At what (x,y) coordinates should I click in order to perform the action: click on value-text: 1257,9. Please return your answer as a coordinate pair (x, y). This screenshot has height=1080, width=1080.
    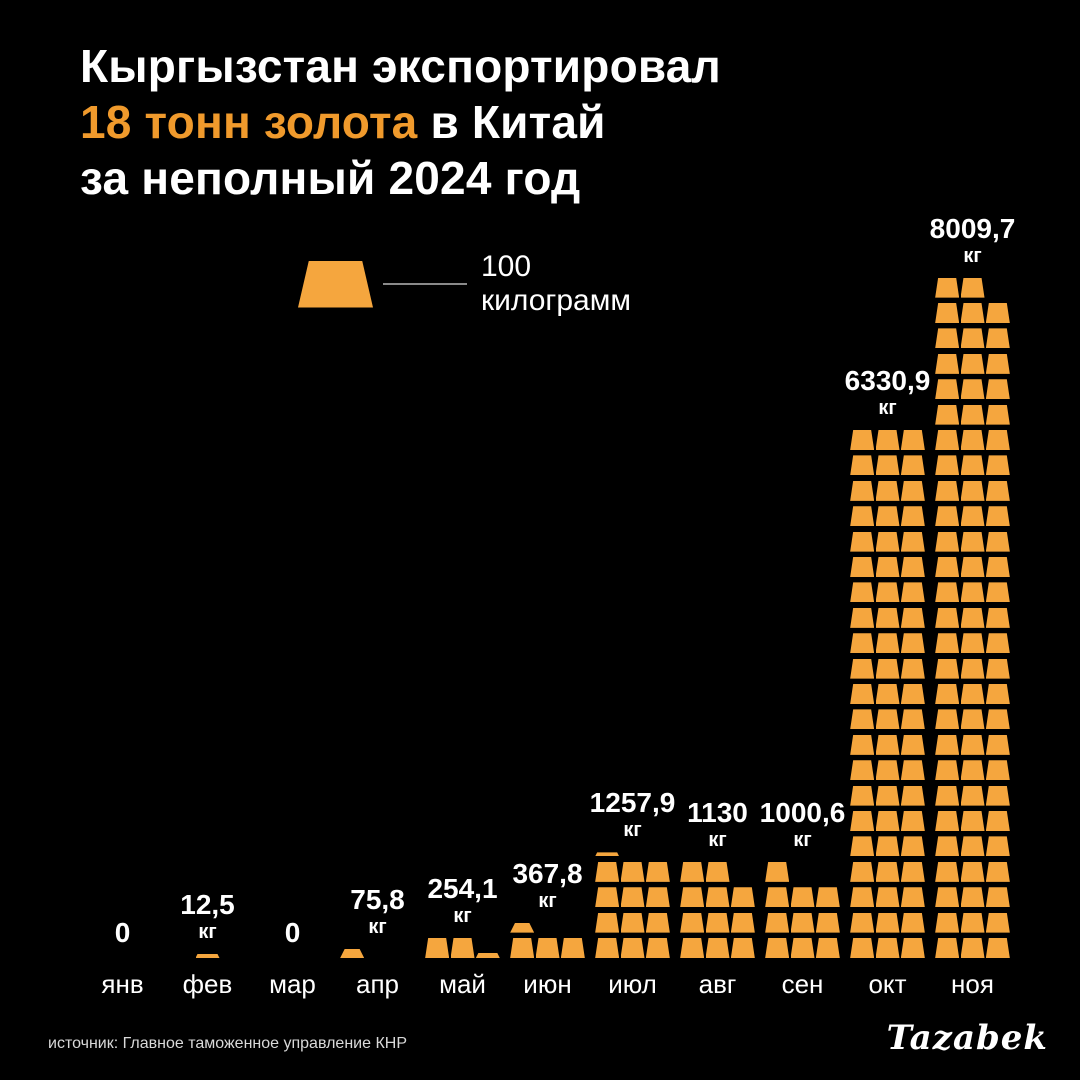
    Looking at the image, I should click on (632, 803).